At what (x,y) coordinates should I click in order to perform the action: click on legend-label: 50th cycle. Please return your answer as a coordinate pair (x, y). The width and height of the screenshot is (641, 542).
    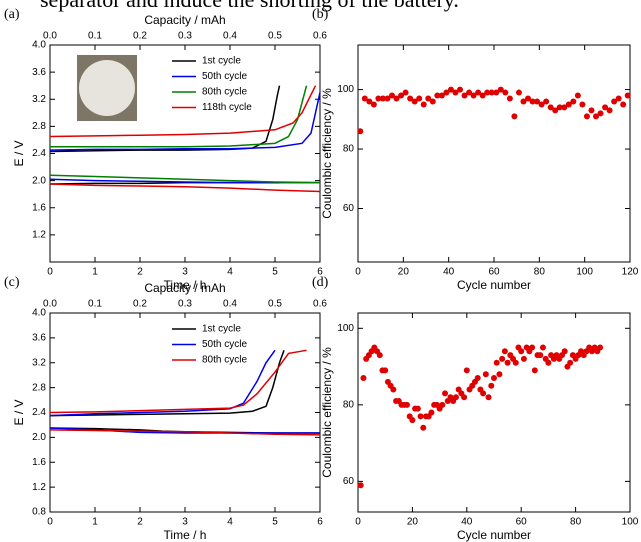
    Looking at the image, I should click on (224, 344).